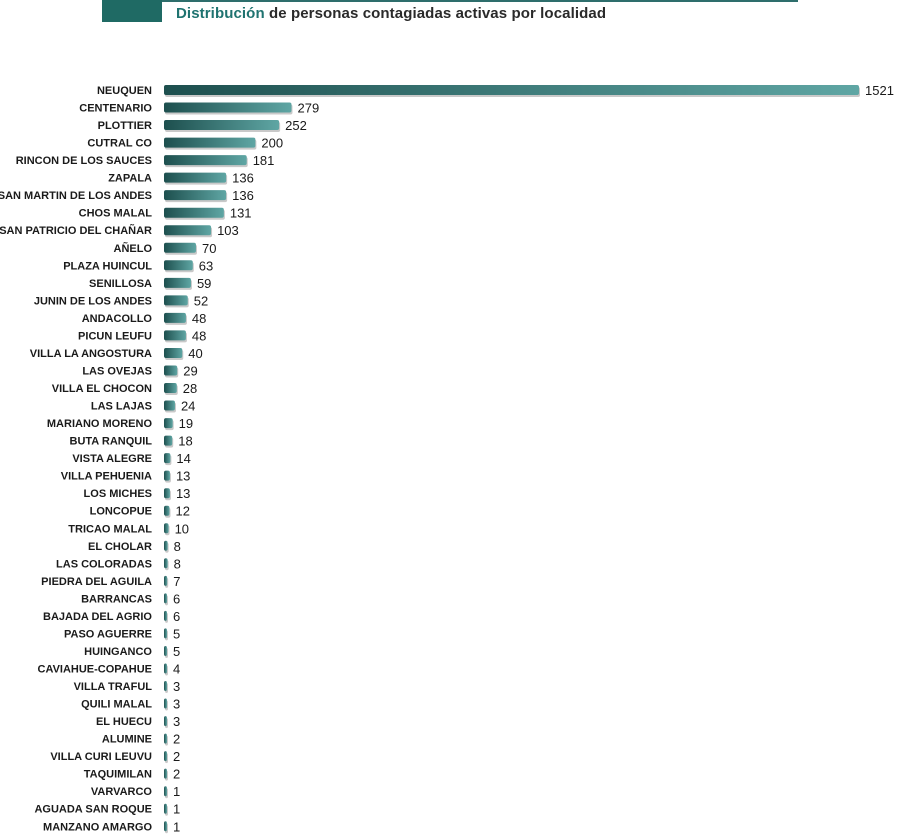  What do you see at coordinates (106, 477) in the screenshot?
I see `category-label: VILLA PEHUENIA` at bounding box center [106, 477].